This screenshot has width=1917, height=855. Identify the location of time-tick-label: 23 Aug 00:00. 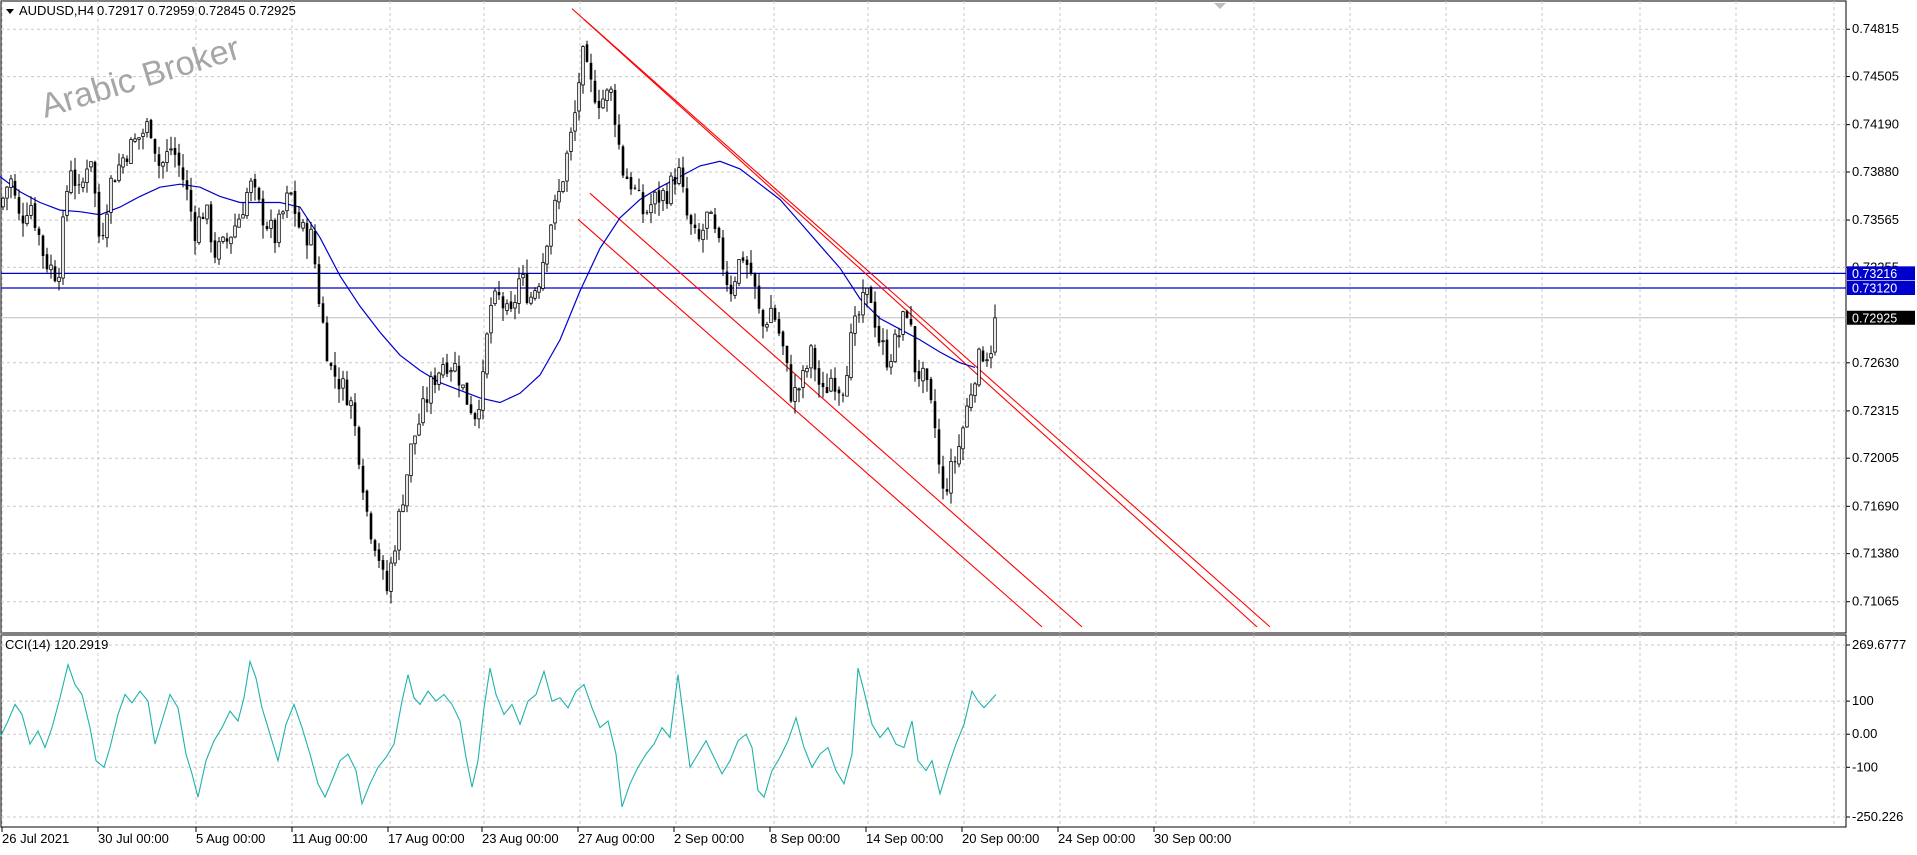
(520, 838).